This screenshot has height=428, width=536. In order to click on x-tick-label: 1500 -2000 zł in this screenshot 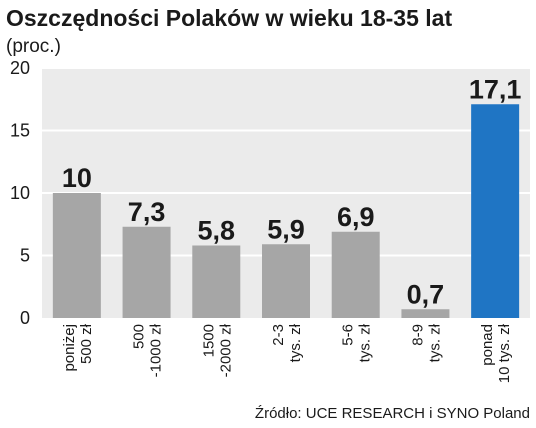, I will do `click(217, 350)`.